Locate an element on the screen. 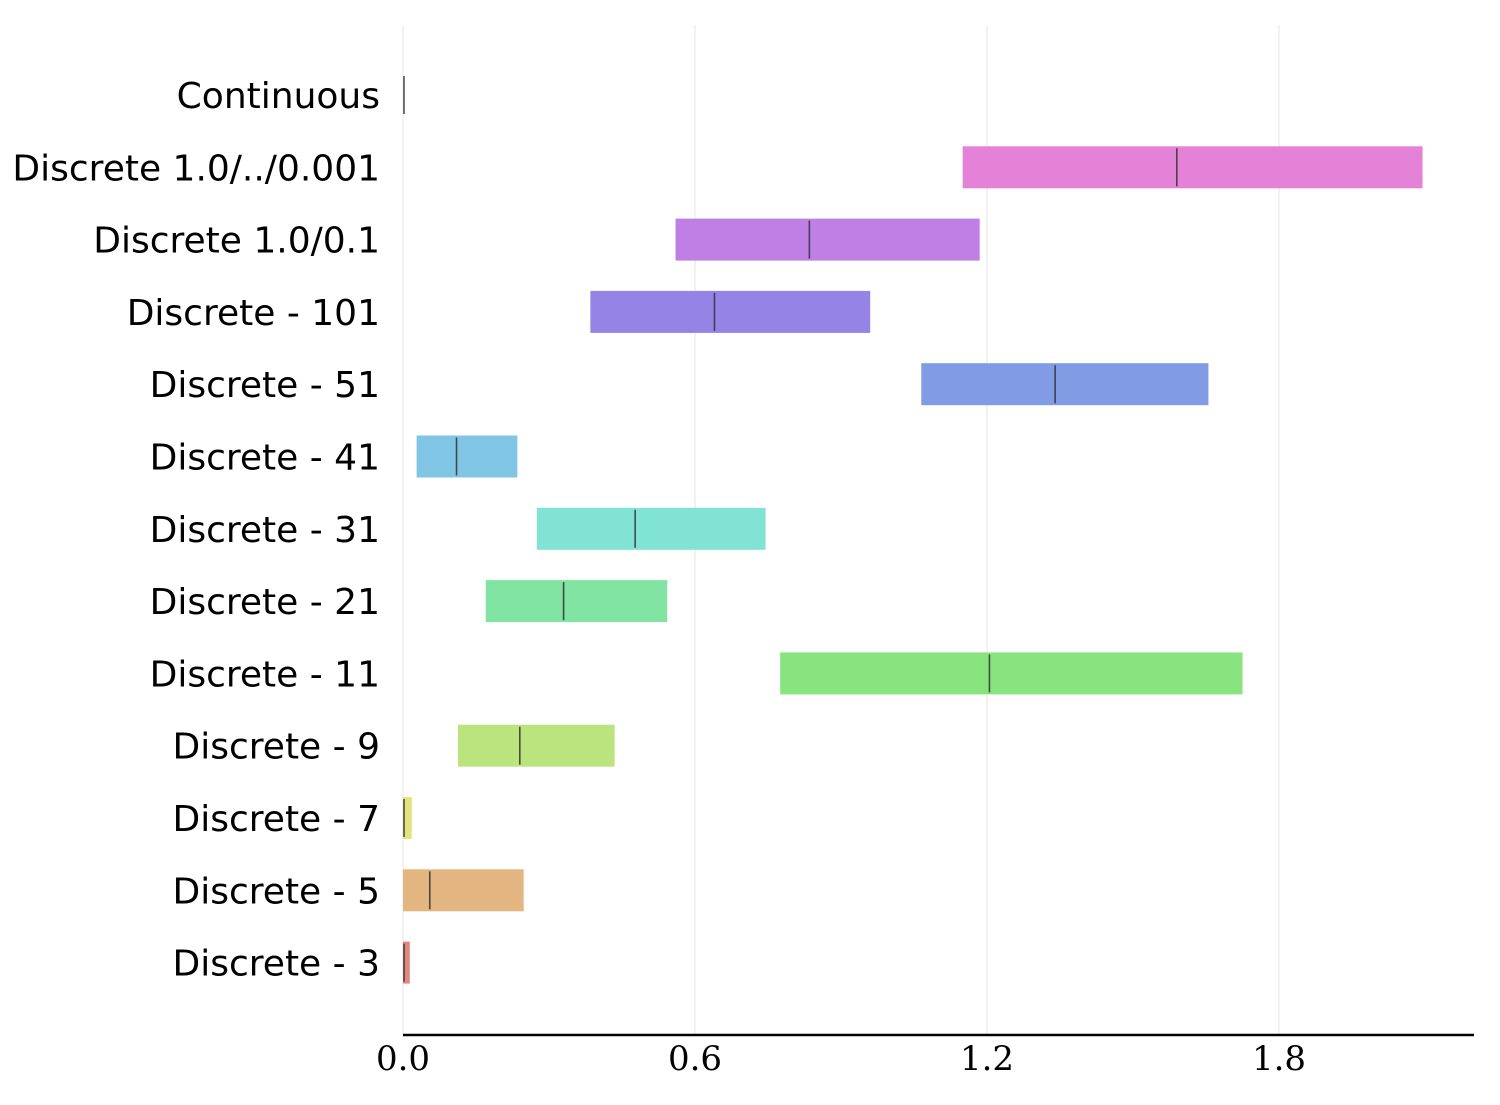 This screenshot has width=1500, height=1105. category-label: Discrete - 7 is located at coordinates (276, 819).